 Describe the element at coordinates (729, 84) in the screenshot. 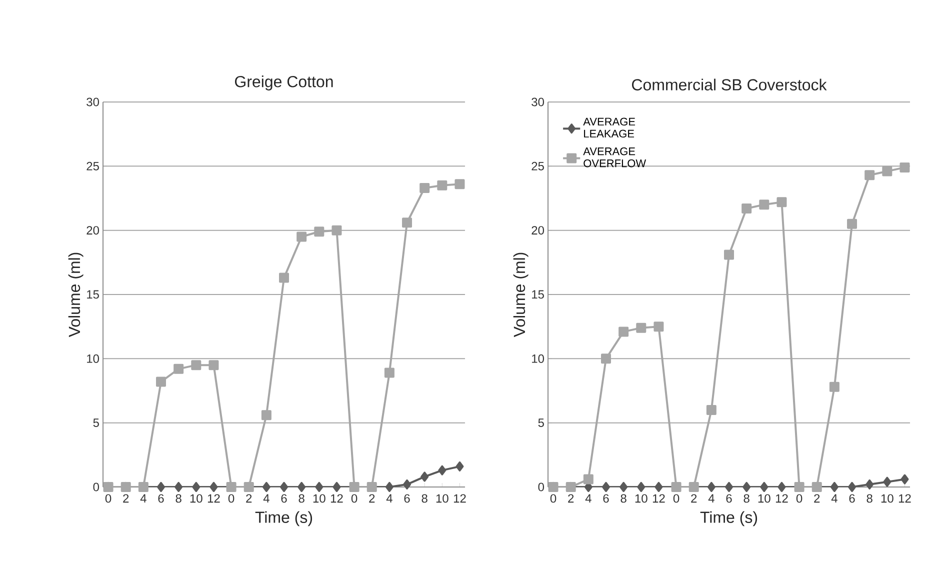

I see `chart-title: Commercial SB Coverstock` at that location.